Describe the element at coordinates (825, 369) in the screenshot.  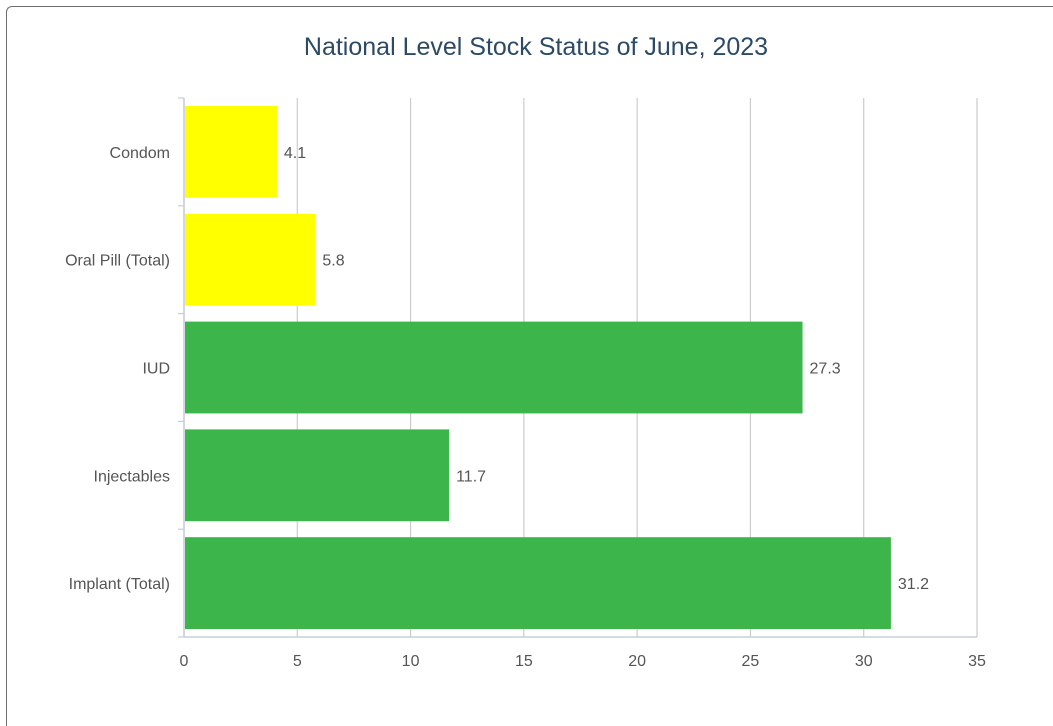
I see `data-label: 27.3` at that location.